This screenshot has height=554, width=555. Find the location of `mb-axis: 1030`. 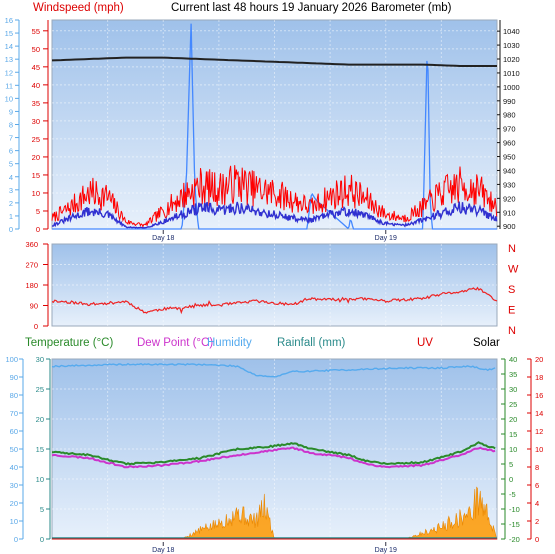

mb-axis: 1030 is located at coordinates (511, 45).